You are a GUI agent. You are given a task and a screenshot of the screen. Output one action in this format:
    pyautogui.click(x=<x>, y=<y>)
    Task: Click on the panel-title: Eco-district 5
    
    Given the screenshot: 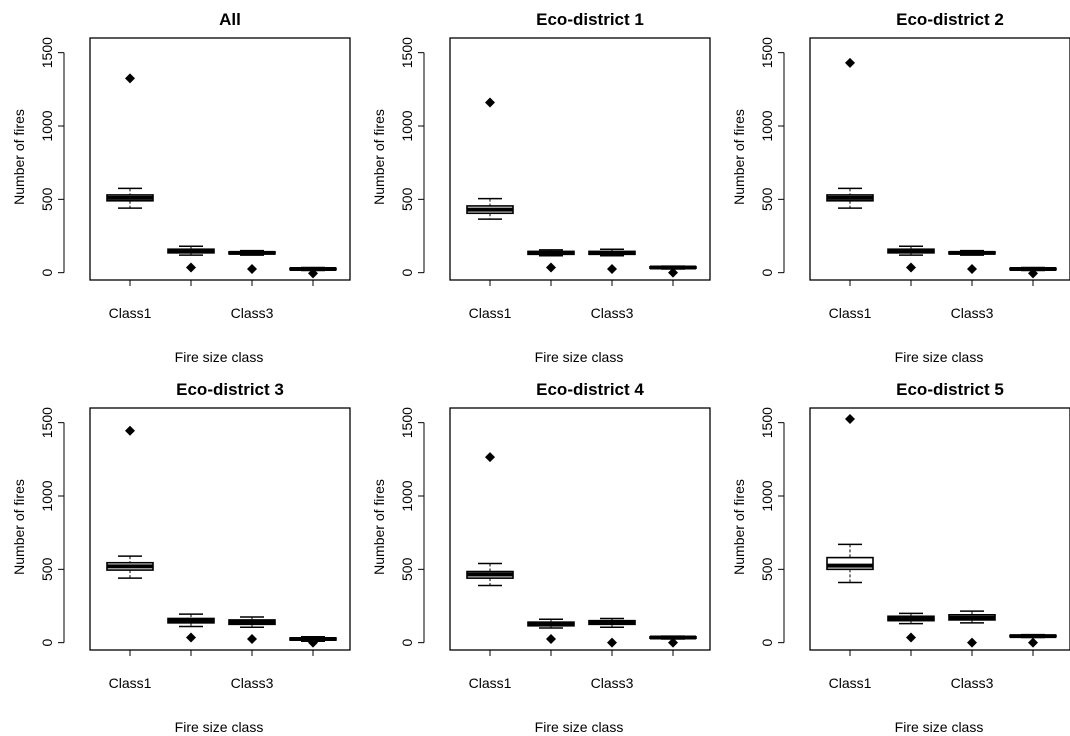 What is the action you would take?
    pyautogui.click(x=950, y=389)
    